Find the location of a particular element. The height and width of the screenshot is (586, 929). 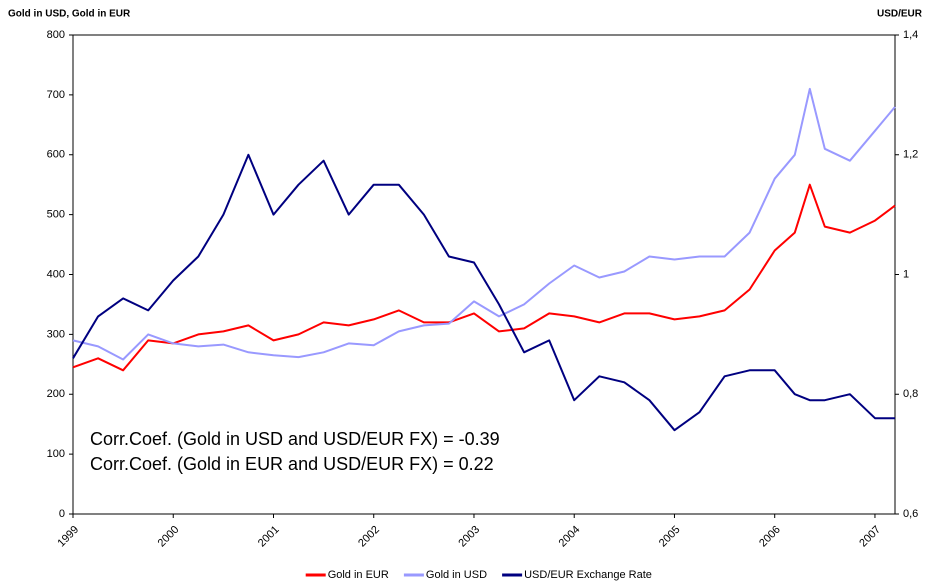

y-tick-label: 200 is located at coordinates (56, 394).